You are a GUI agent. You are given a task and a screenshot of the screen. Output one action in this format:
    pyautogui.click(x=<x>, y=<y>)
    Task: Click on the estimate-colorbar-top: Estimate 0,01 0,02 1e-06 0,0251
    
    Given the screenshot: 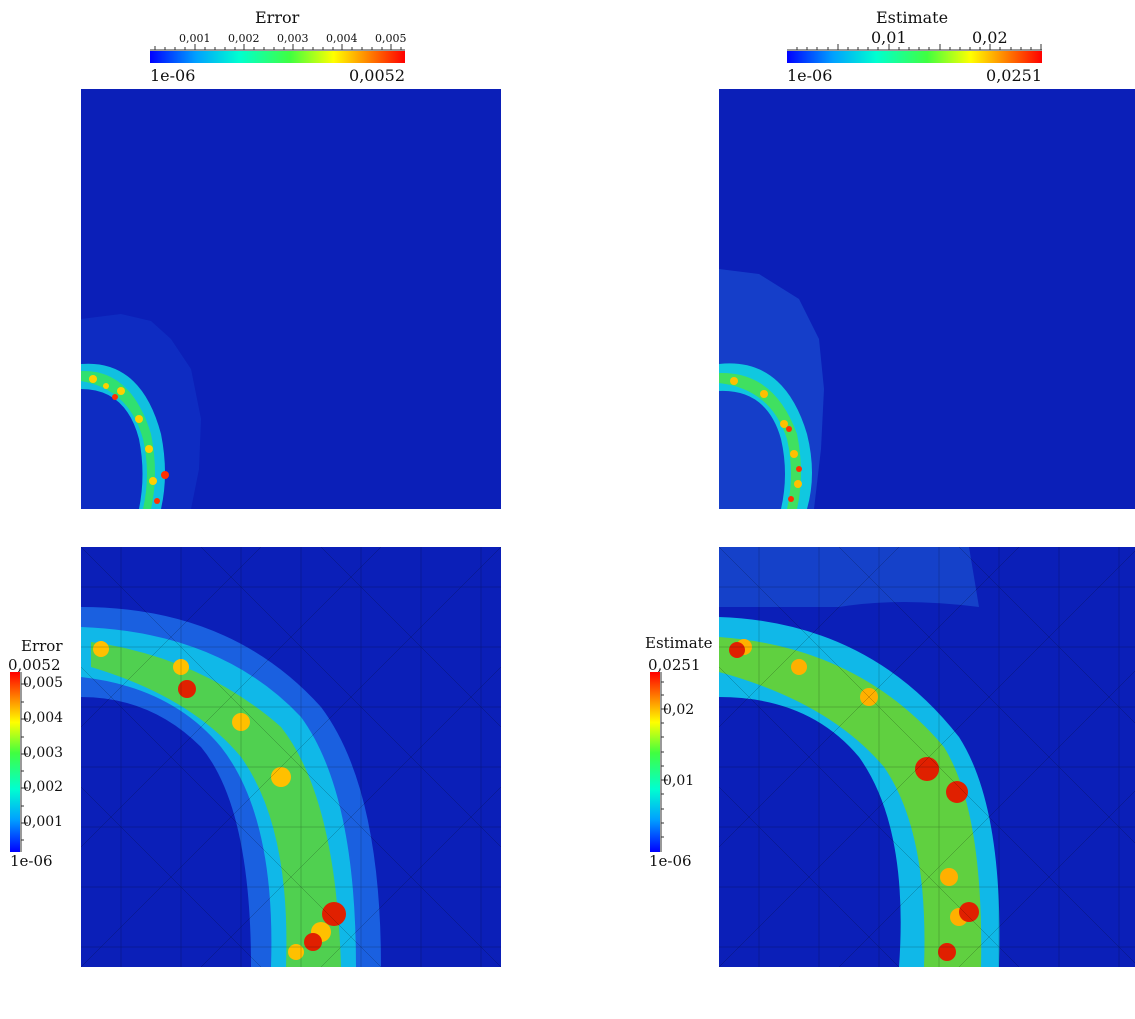 What is the action you would take?
    pyautogui.click(x=914, y=47)
    